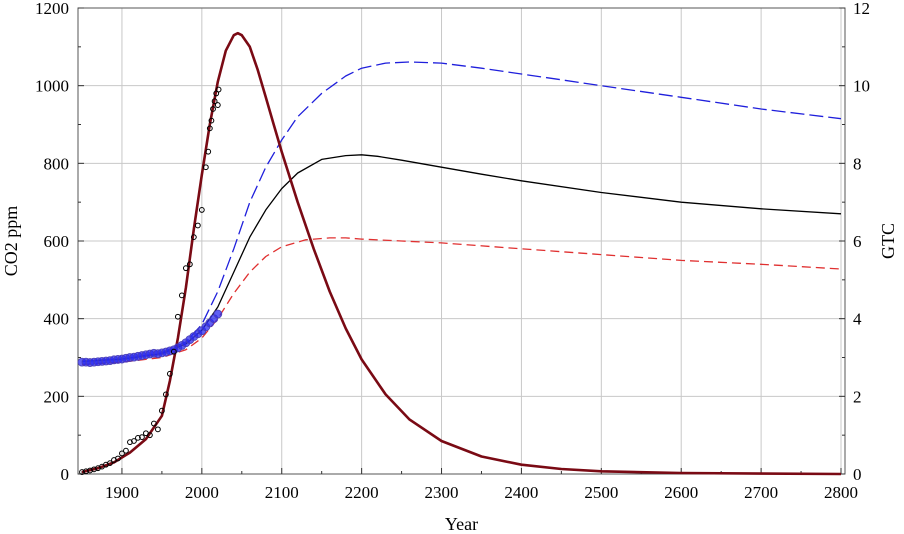 This screenshot has height=534, width=904. What do you see at coordinates (150, 280) in the screenshot?
I see `observation-layer` at bounding box center [150, 280].